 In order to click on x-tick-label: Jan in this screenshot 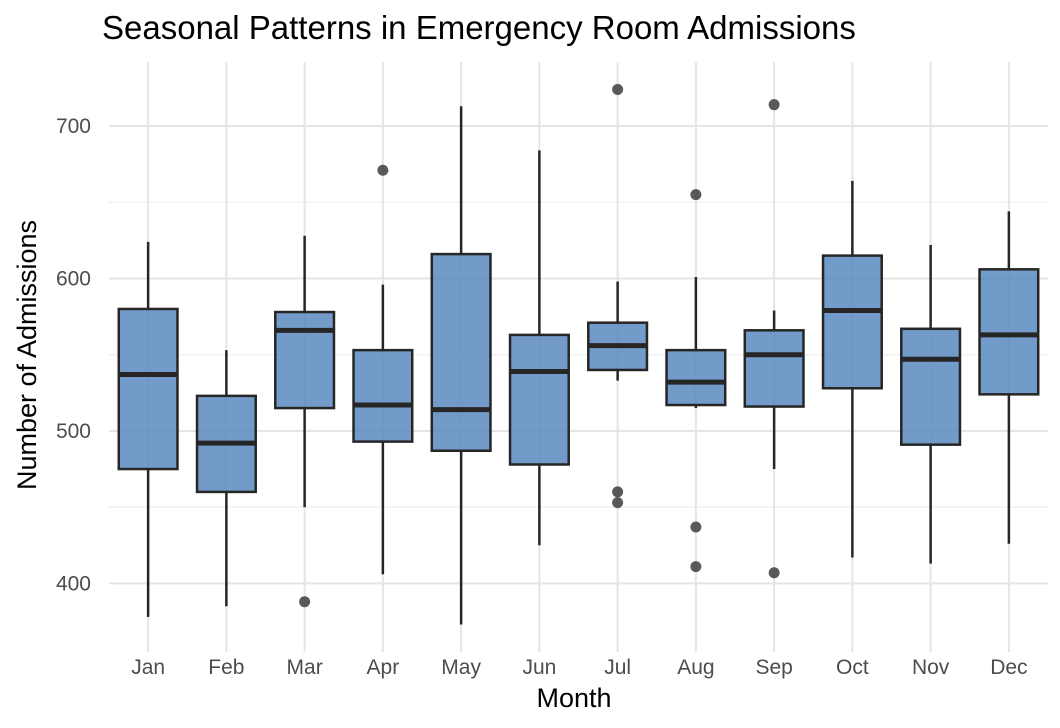, I will do `click(148, 667)`.